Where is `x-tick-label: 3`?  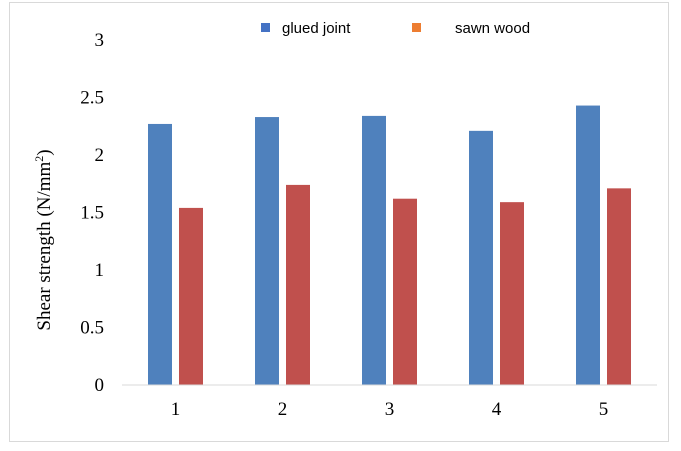 x-tick-label: 3 is located at coordinates (390, 409).